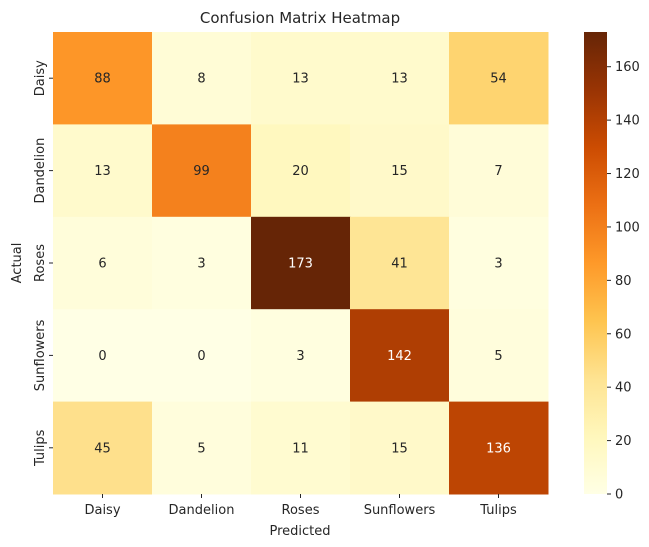 The image size is (649, 547). What do you see at coordinates (300, 18) in the screenshot?
I see `chart-title: Confusion Matrix Heatmap` at bounding box center [300, 18].